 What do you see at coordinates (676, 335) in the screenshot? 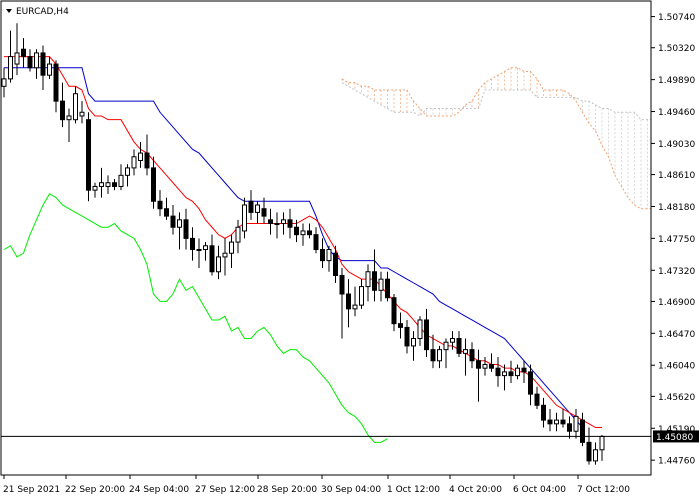
I see `price-tick-label: 1.46470` at bounding box center [676, 335].